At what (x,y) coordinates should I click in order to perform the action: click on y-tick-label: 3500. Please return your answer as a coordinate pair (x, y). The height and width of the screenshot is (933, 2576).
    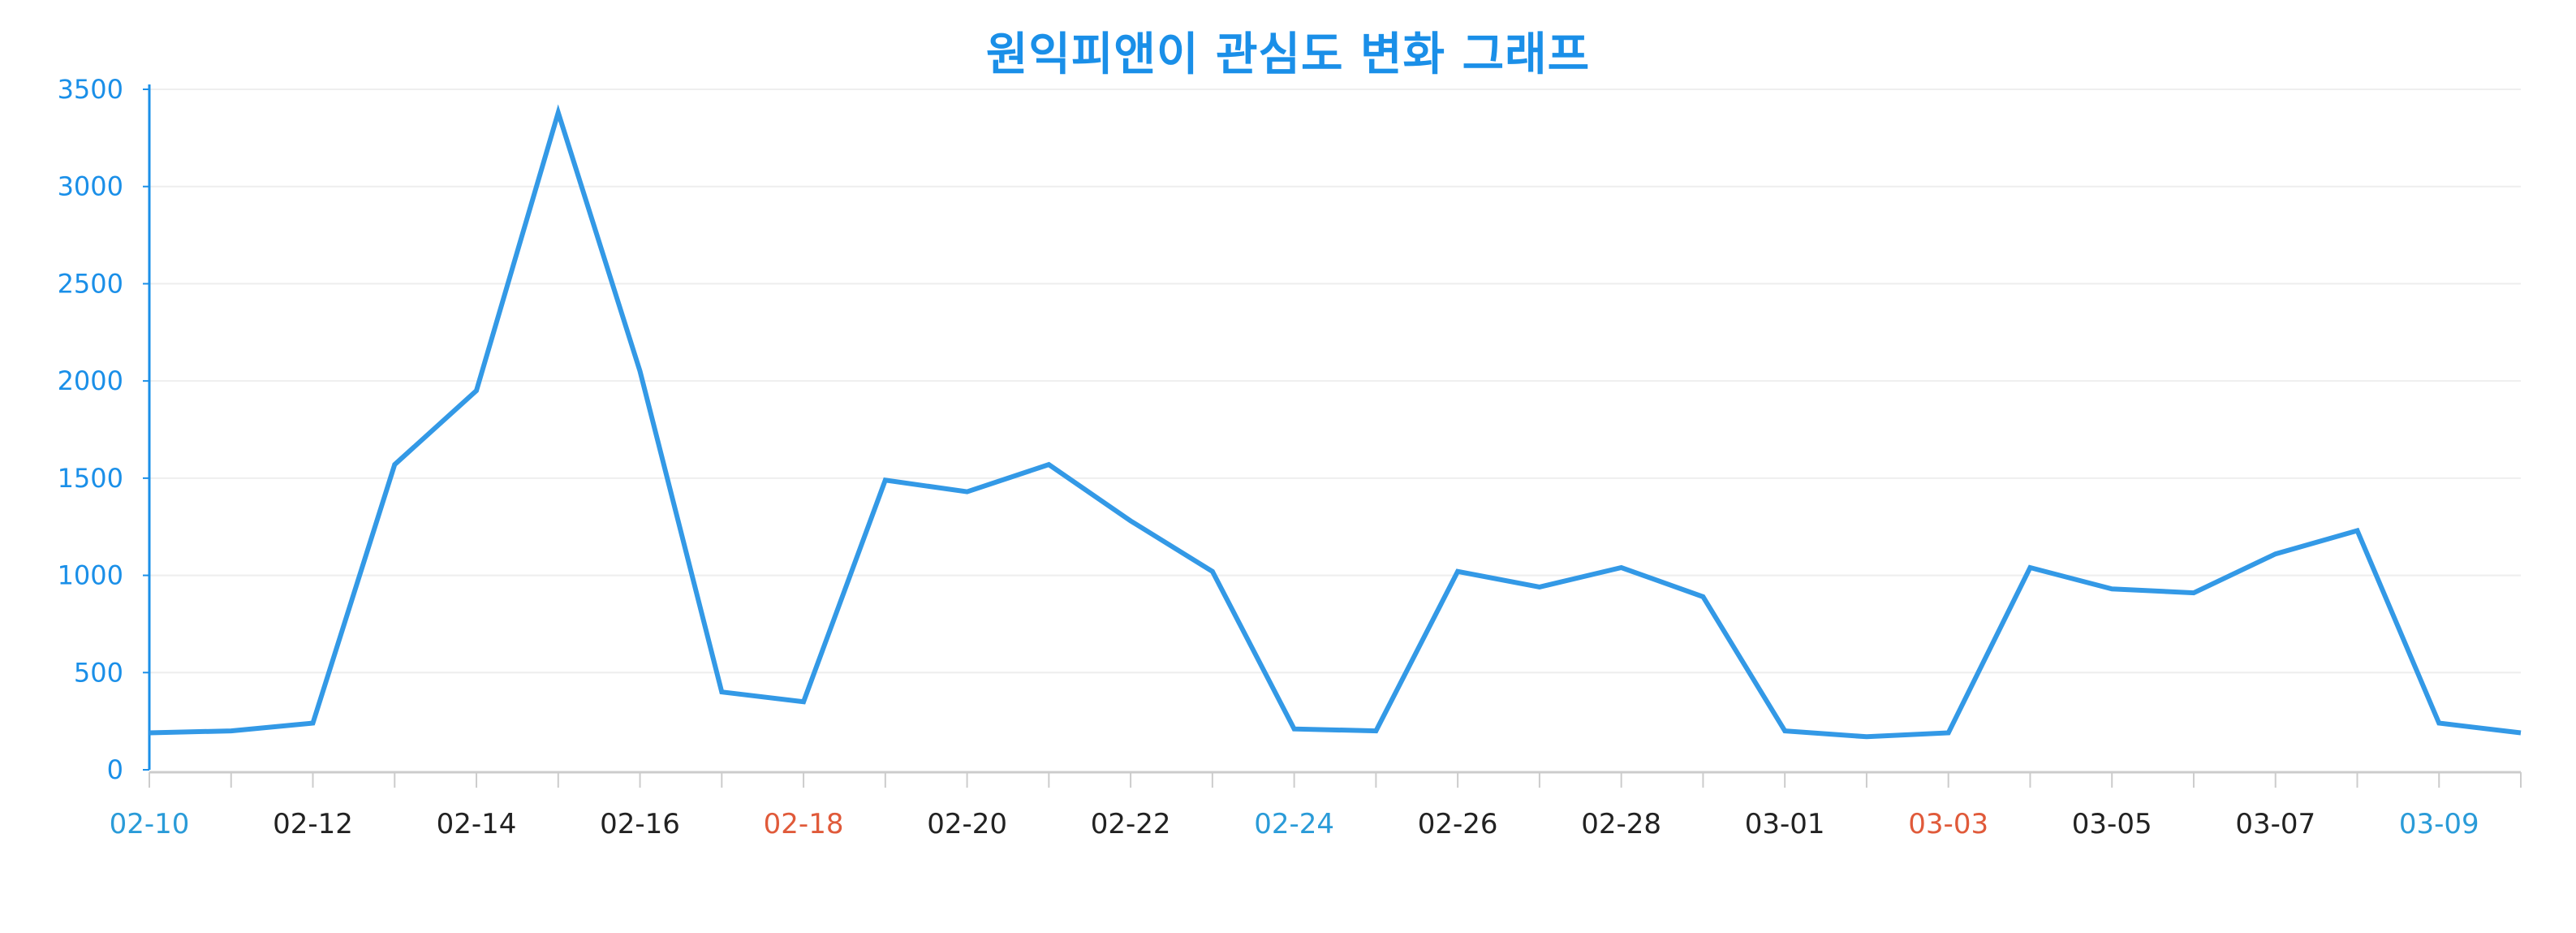
    Looking at the image, I should click on (91, 89).